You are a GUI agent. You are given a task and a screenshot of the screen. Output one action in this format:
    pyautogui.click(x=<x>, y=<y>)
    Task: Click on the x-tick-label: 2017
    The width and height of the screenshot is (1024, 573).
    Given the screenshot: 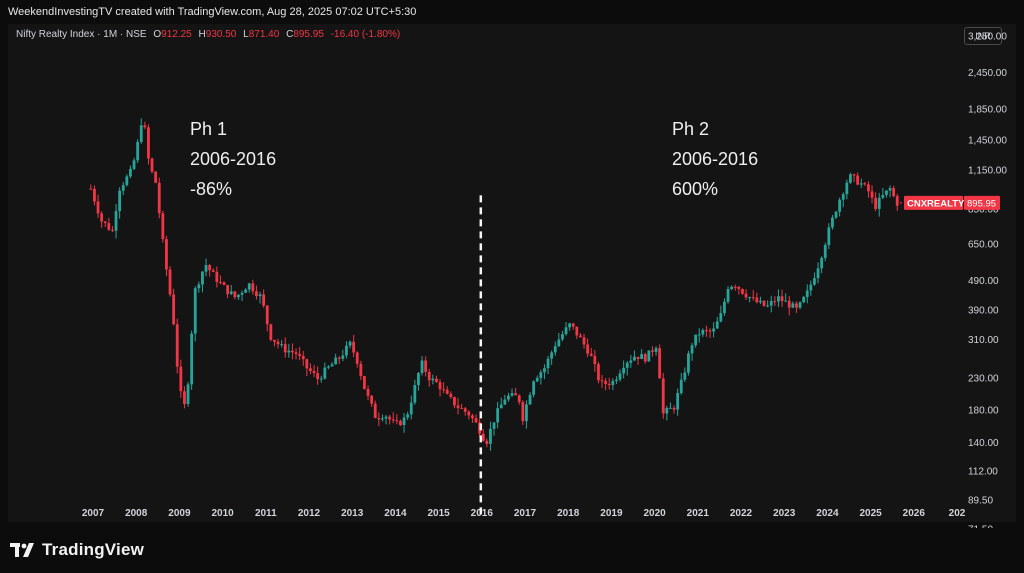 What is the action you would take?
    pyautogui.click(x=525, y=513)
    